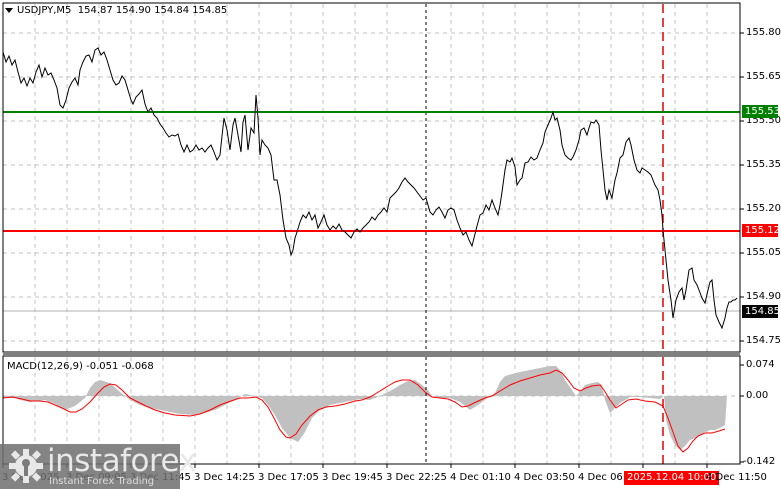 The height and width of the screenshot is (489, 781). Describe the element at coordinates (26, 466) in the screenshot. I see `gear-logo-icon` at that location.